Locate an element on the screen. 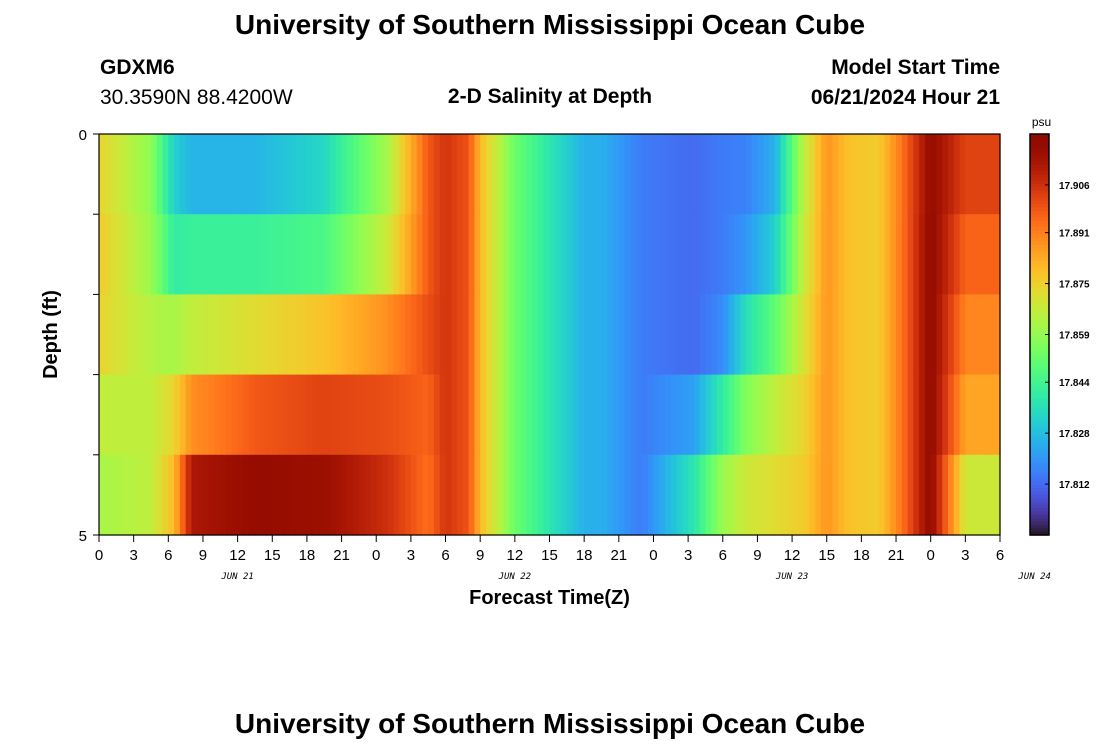 The height and width of the screenshot is (750, 1100). x-tick-label: 3 is located at coordinates (688, 555).